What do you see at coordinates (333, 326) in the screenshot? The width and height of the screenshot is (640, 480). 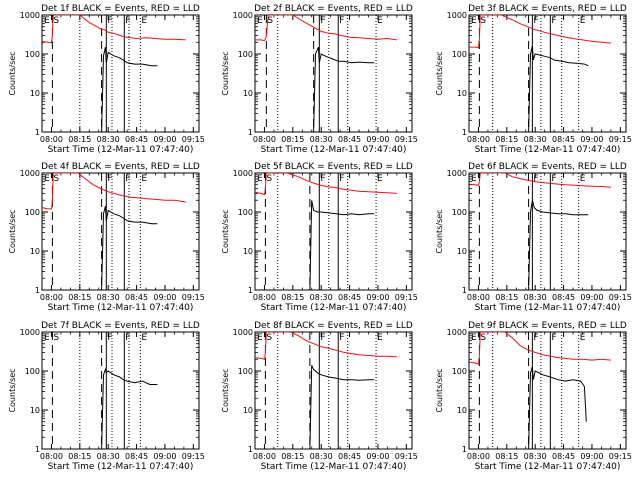 I see `subplot-title: Det 8f BLACK = Events, RED = LLD` at bounding box center [333, 326].